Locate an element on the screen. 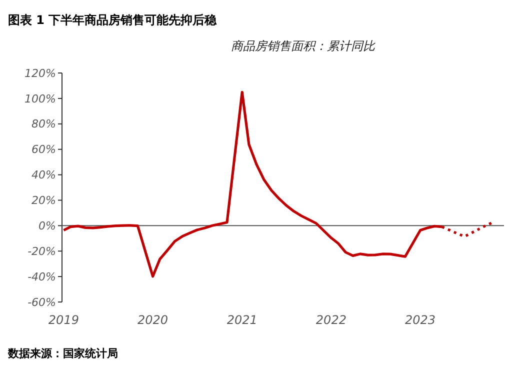 This screenshot has height=373, width=508. x-tick-label: 2020 is located at coordinates (153, 320).